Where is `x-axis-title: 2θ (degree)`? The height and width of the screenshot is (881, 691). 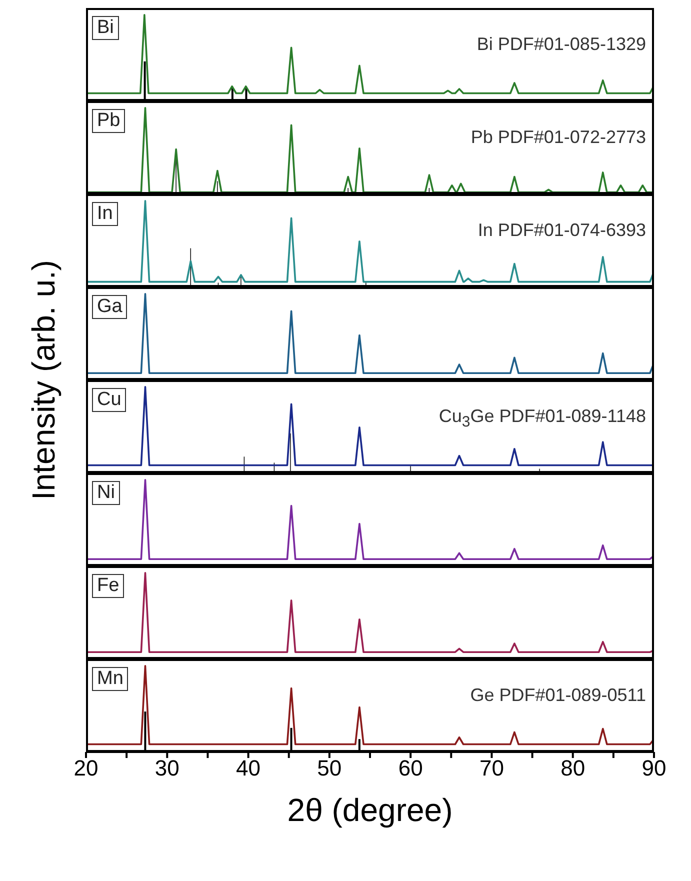 x-axis-title: 2θ (degree) is located at coordinates (370, 810).